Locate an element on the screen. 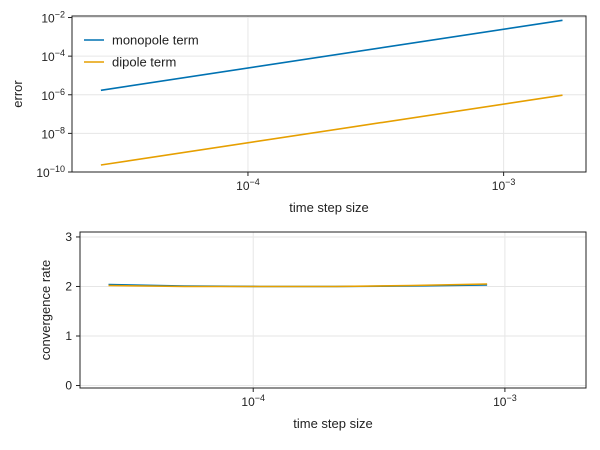  y-tick-label-exponent: −10 is located at coordinates (57, 169).